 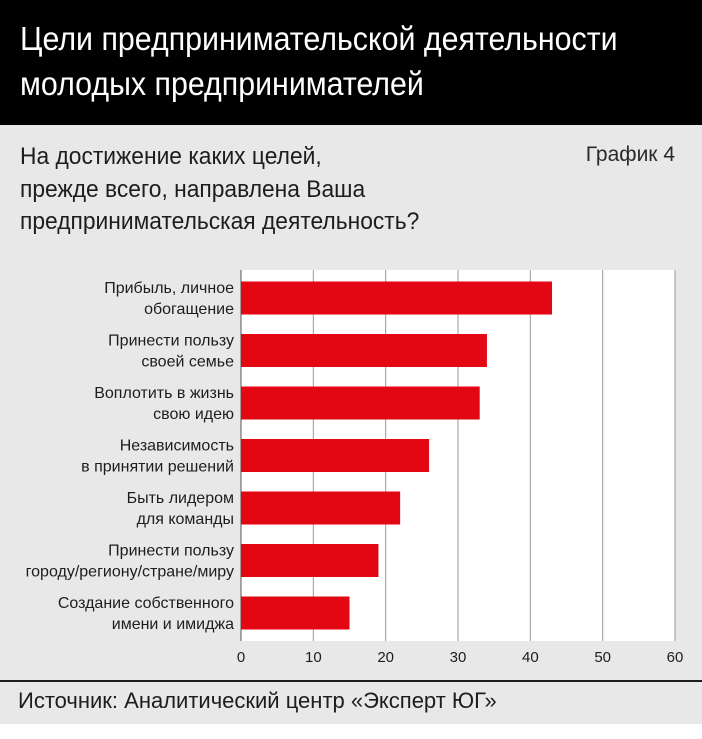 What do you see at coordinates (157, 457) in the screenshot?
I see `category-label: Независимость в принятии решений` at bounding box center [157, 457].